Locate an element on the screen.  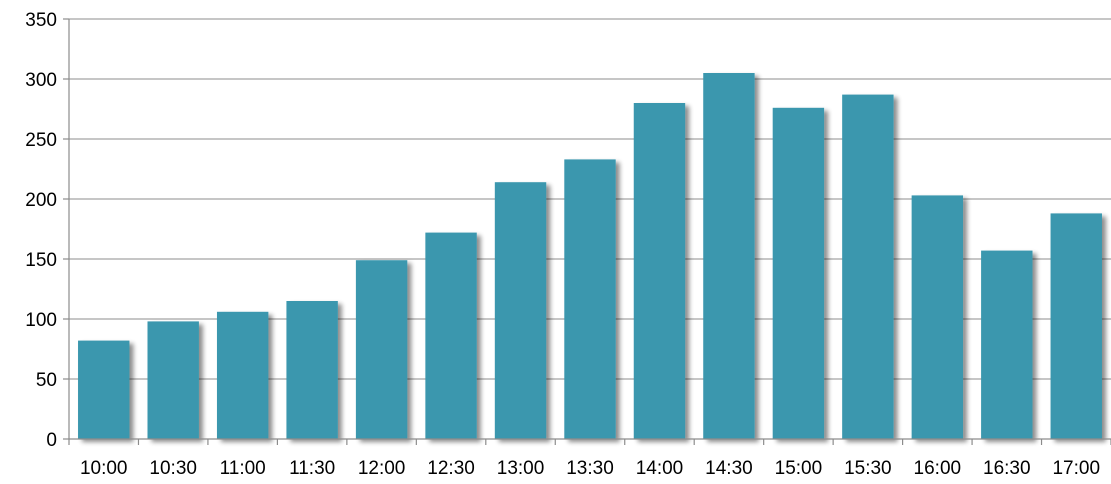
x-tick-label: 12:30 is located at coordinates (451, 468).